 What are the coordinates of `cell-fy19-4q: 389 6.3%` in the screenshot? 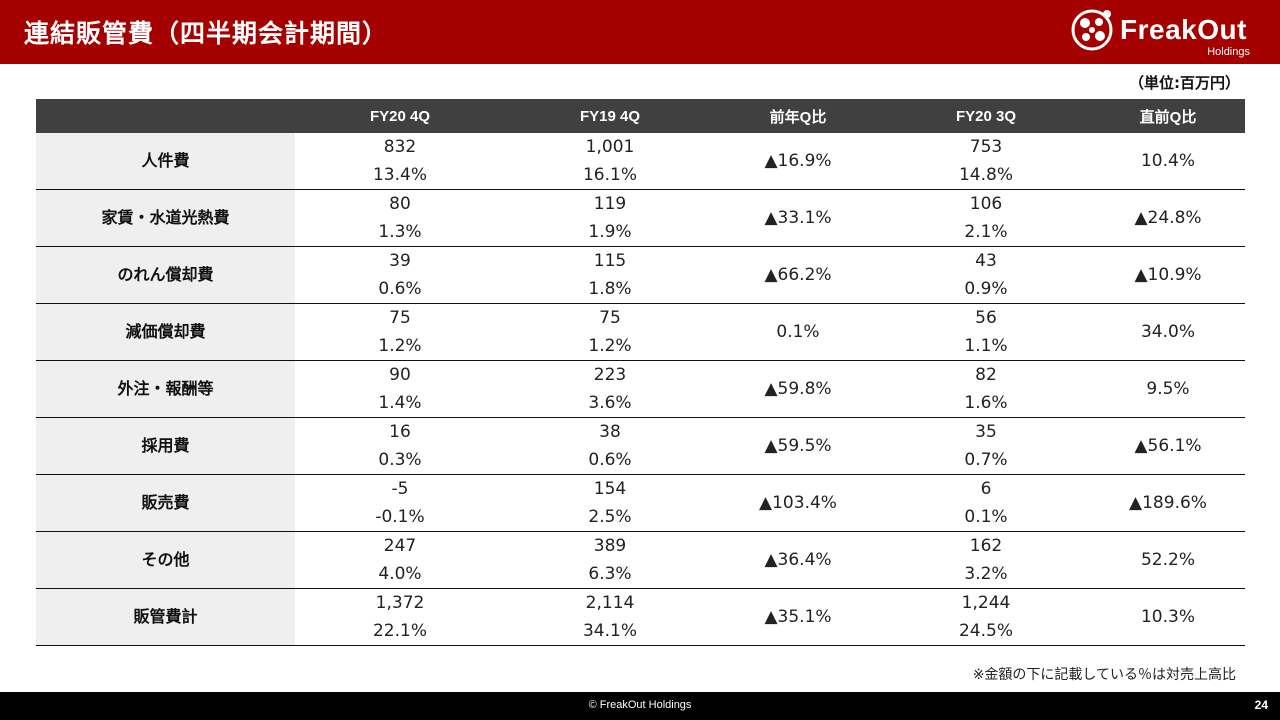 It's located at (610, 560).